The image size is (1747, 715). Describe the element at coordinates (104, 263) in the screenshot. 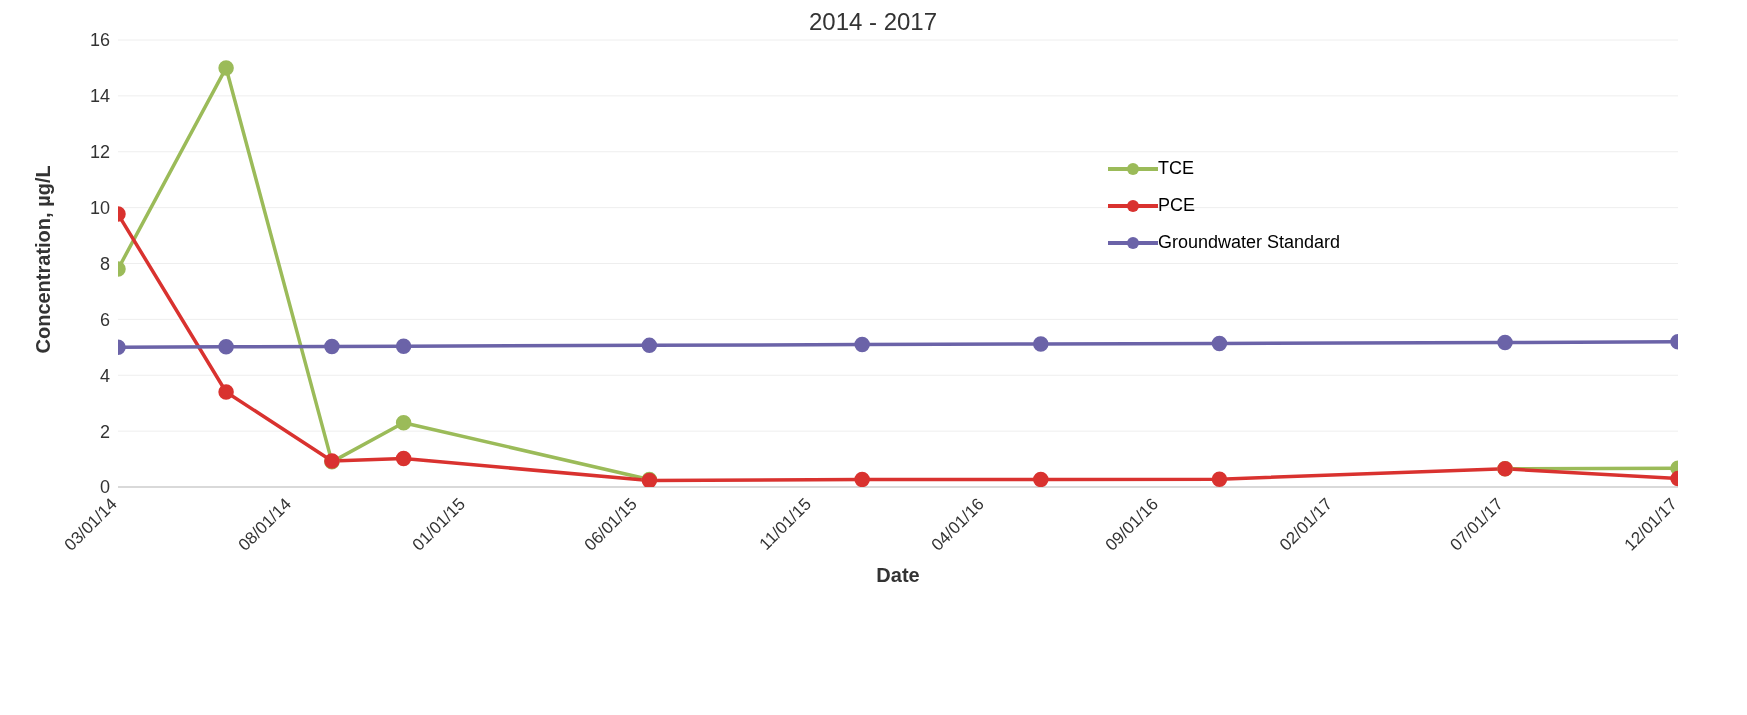

I see `y-tick-label: 8` at that location.